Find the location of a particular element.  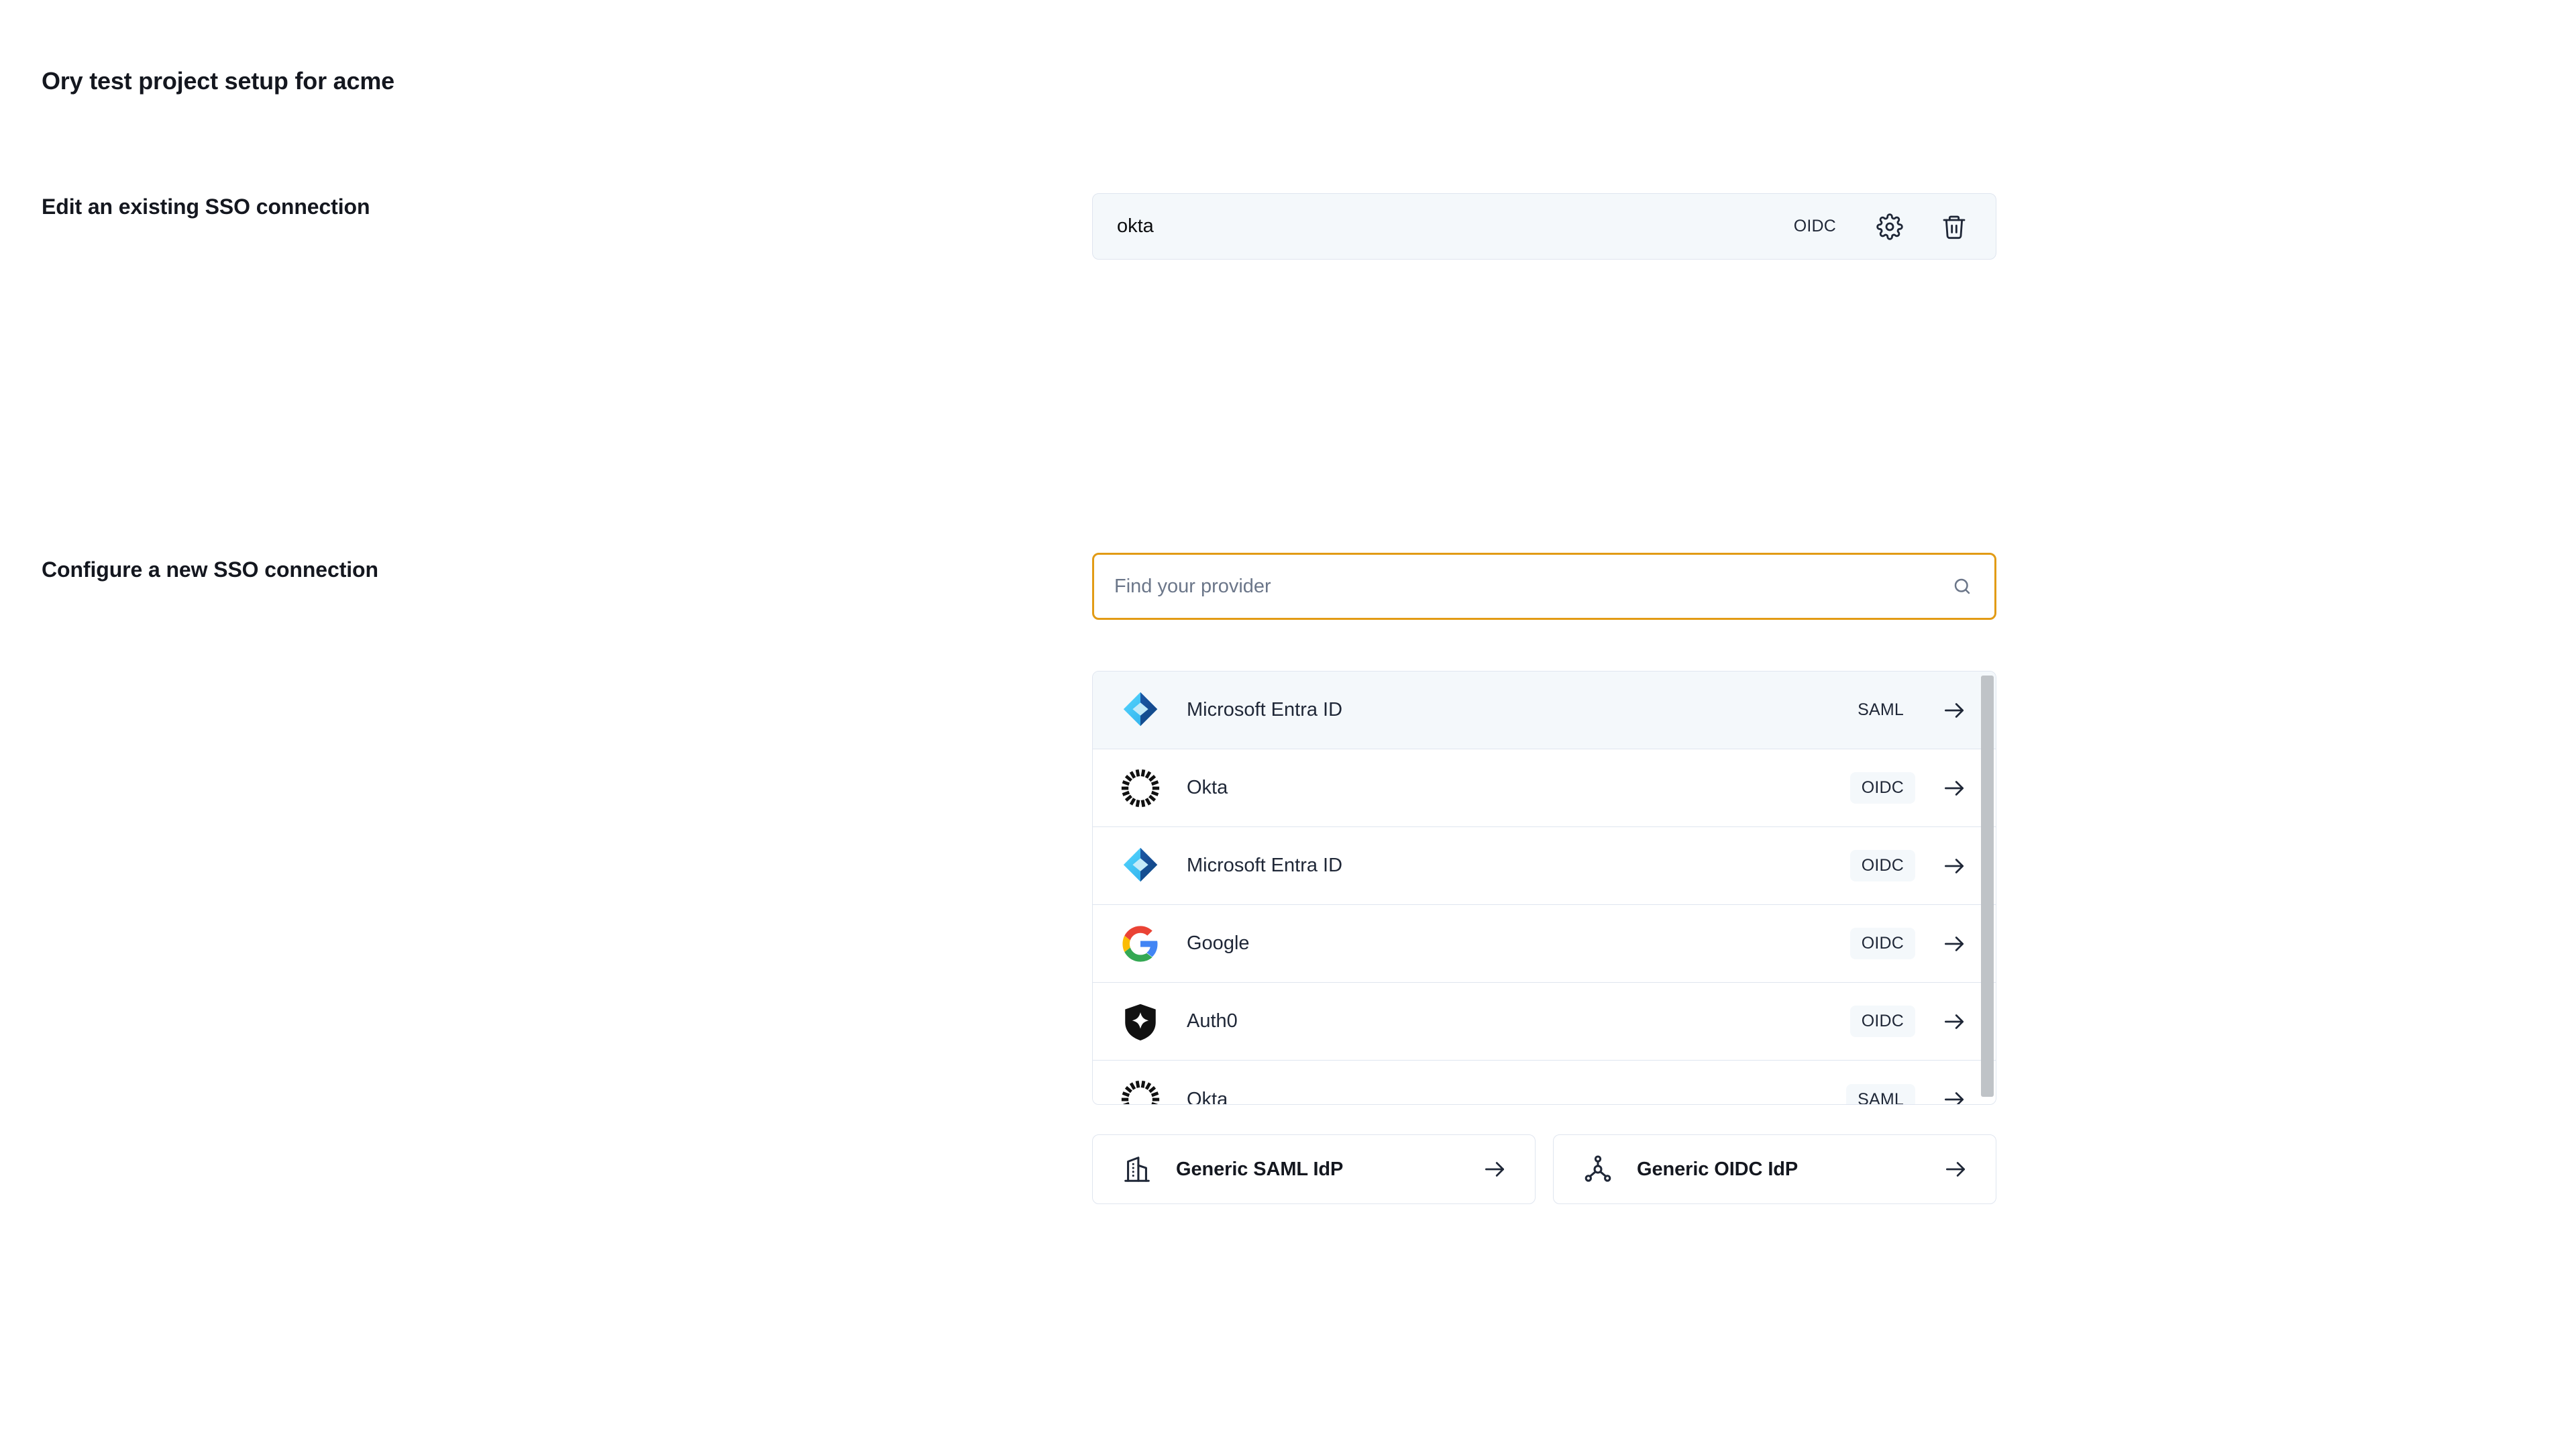

provider-list-scrollbar is located at coordinates (1987, 886).